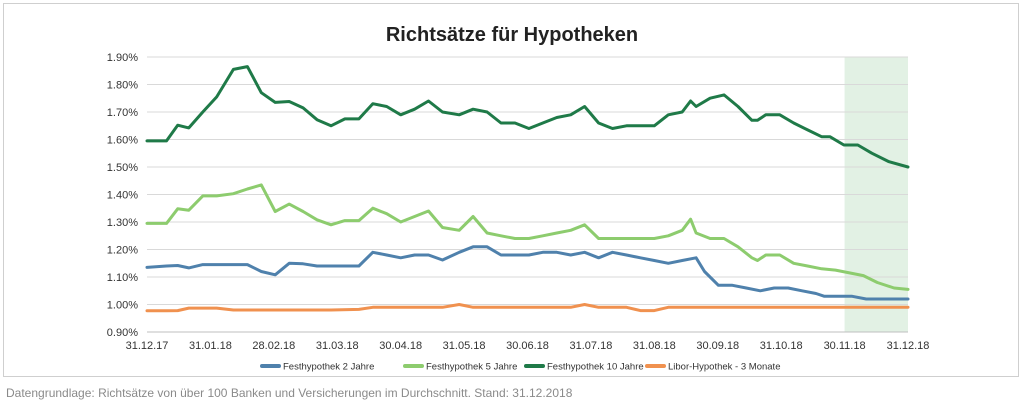  Describe the element at coordinates (122, 113) in the screenshot. I see `y-tick-label: 1.70%` at that location.